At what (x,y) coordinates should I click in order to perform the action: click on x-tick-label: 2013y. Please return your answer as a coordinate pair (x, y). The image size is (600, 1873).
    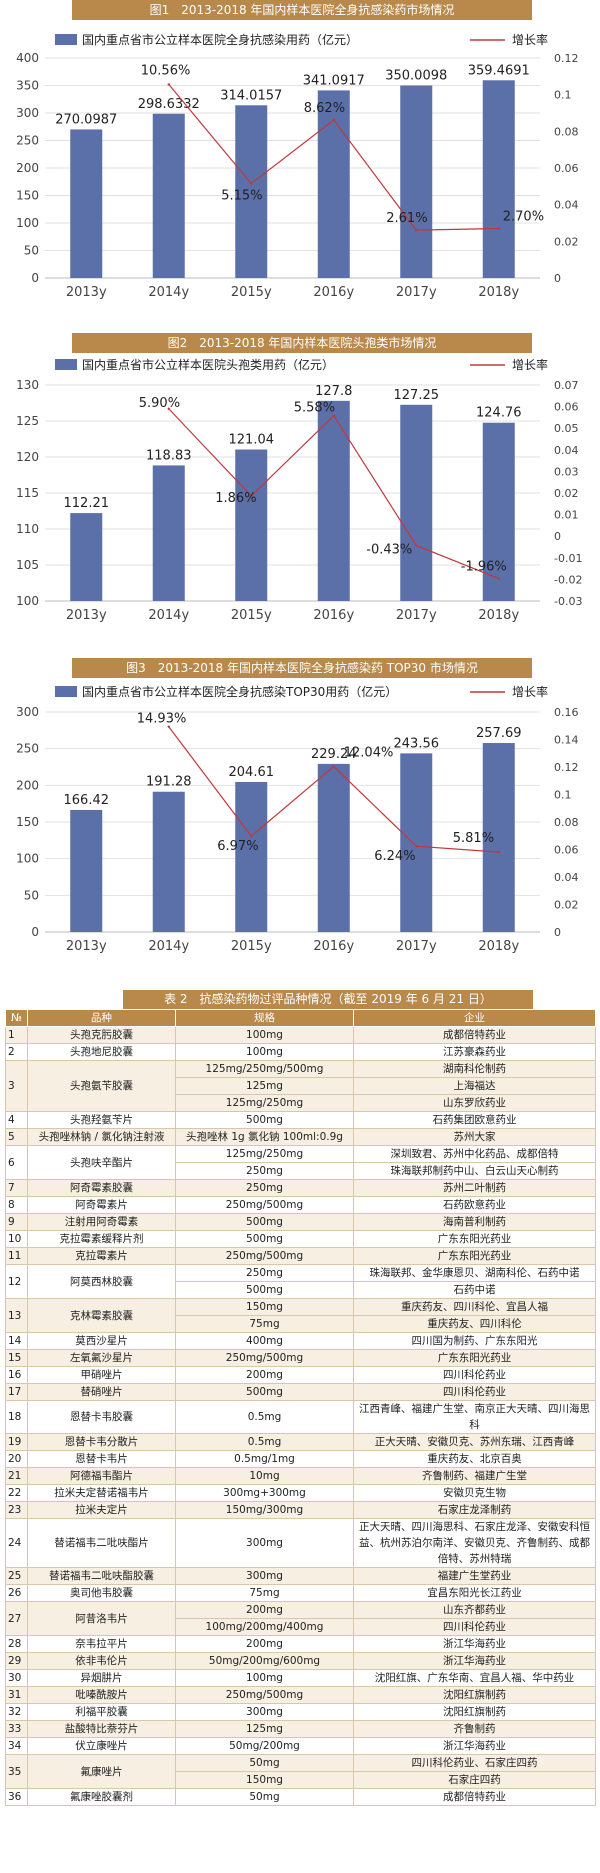
    Looking at the image, I should click on (86, 946).